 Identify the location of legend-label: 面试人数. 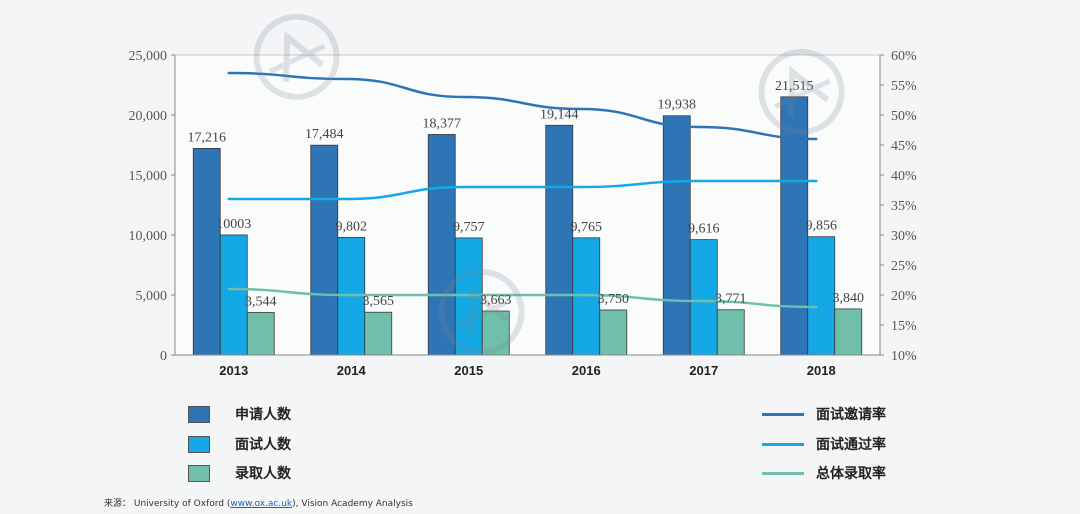
(263, 445).